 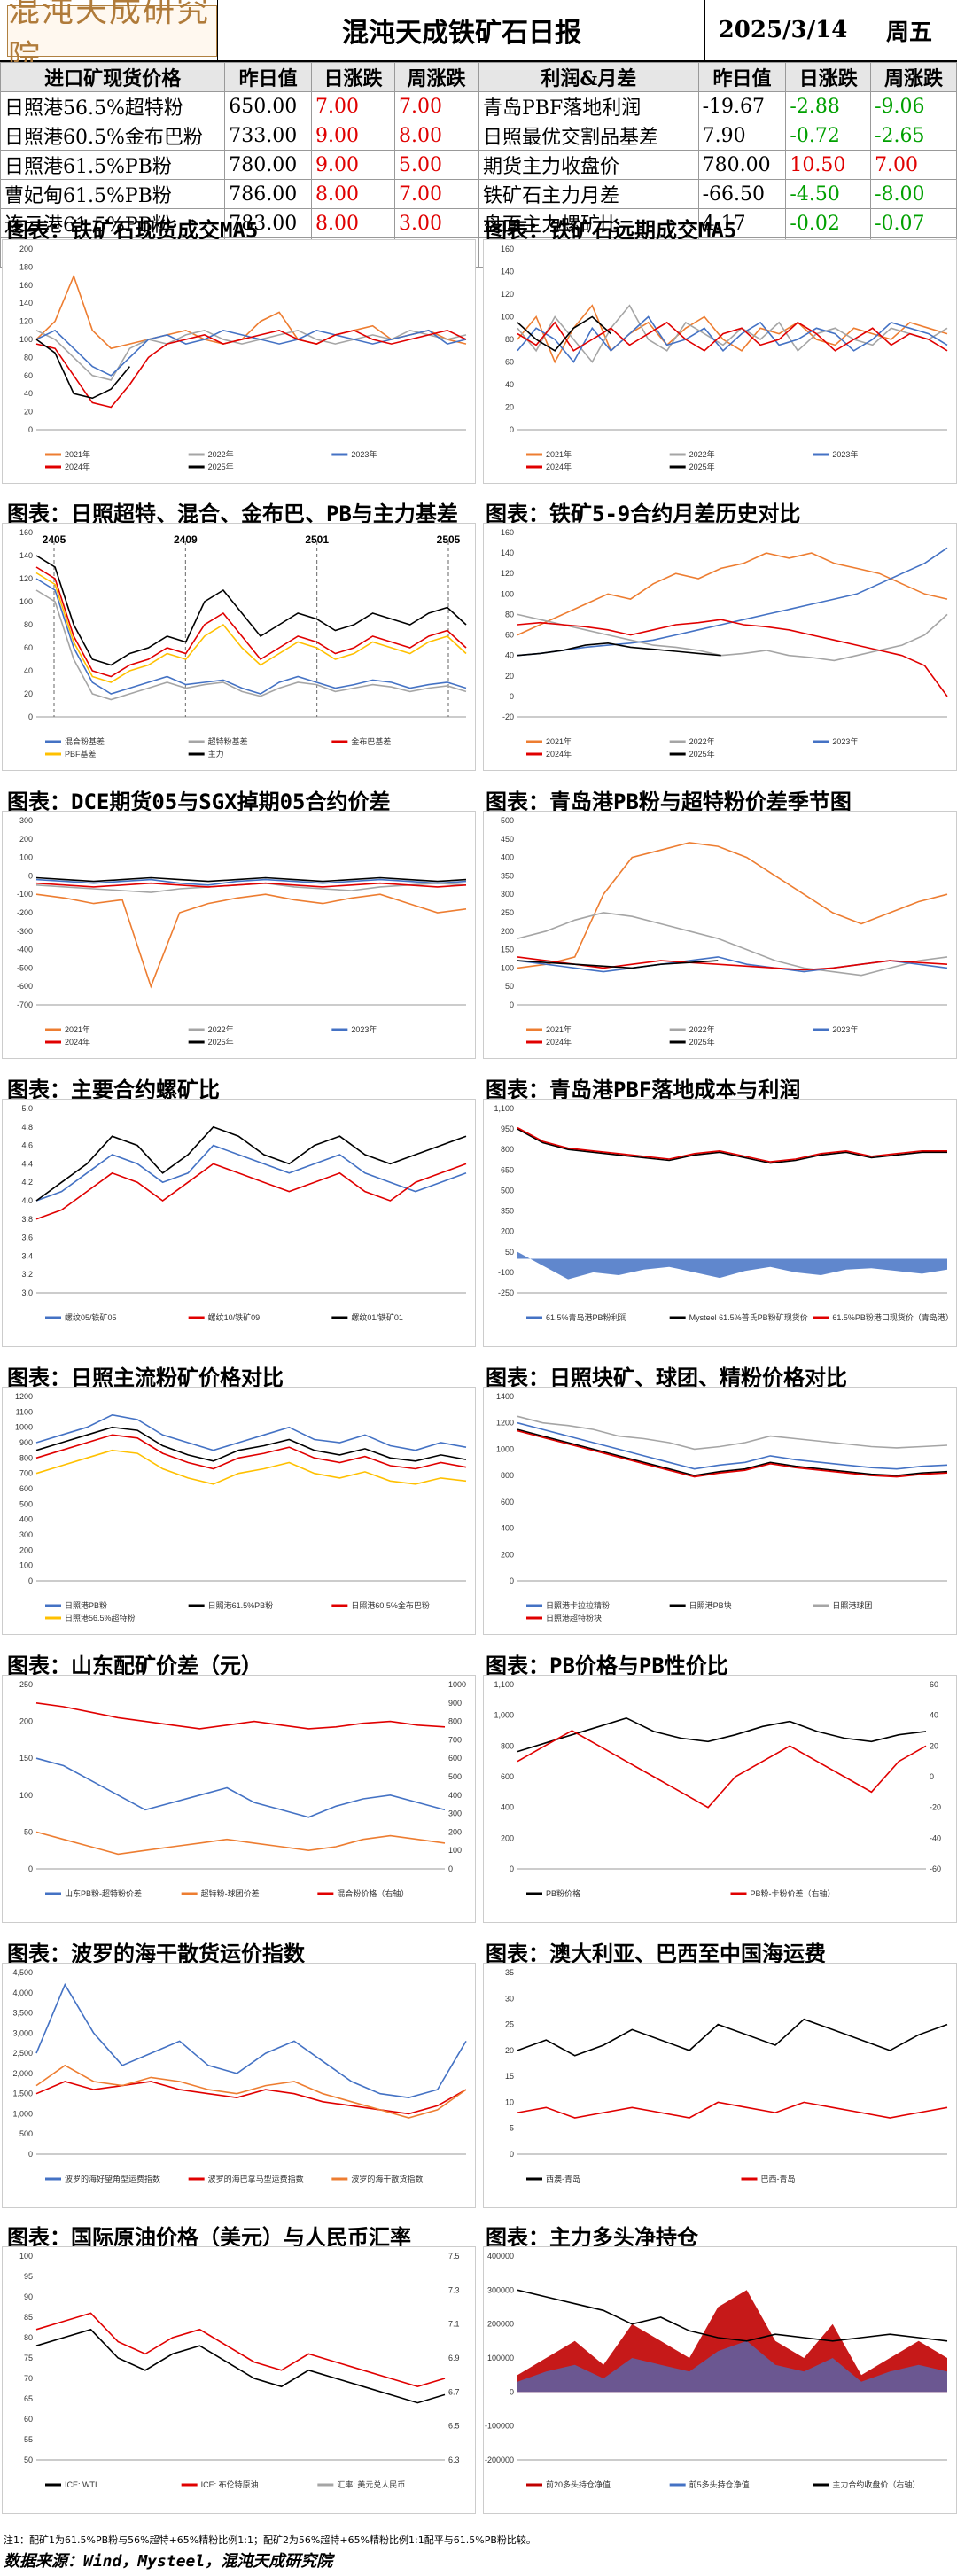 I want to click on y2-tick-label: 700, so click(x=455, y=1740).